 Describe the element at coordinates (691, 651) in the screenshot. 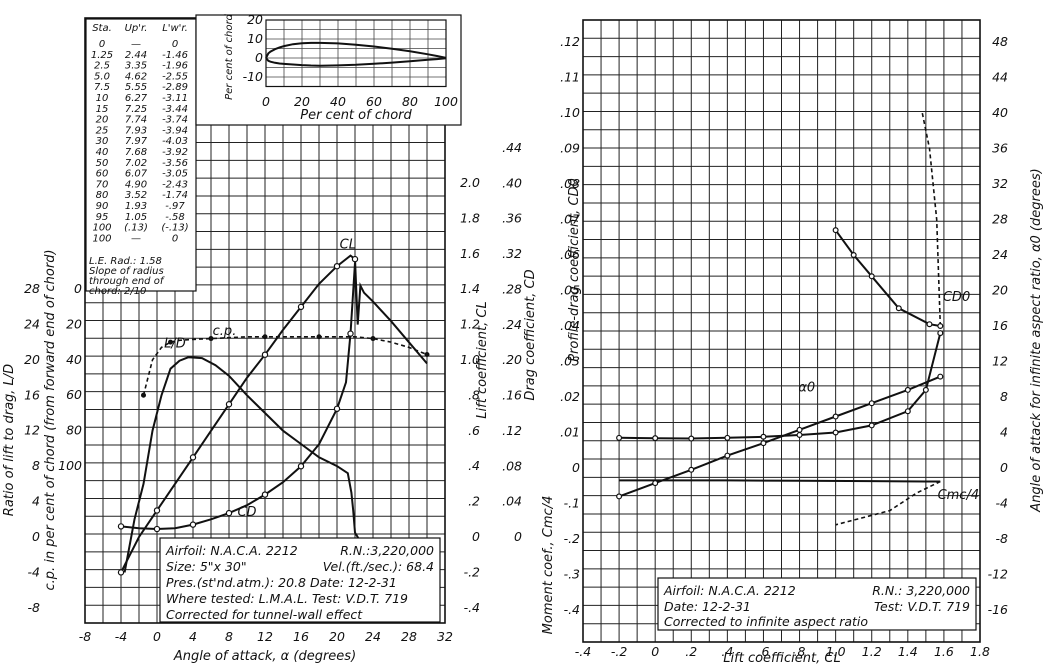

I see `right-x-tick-label: .2` at that location.